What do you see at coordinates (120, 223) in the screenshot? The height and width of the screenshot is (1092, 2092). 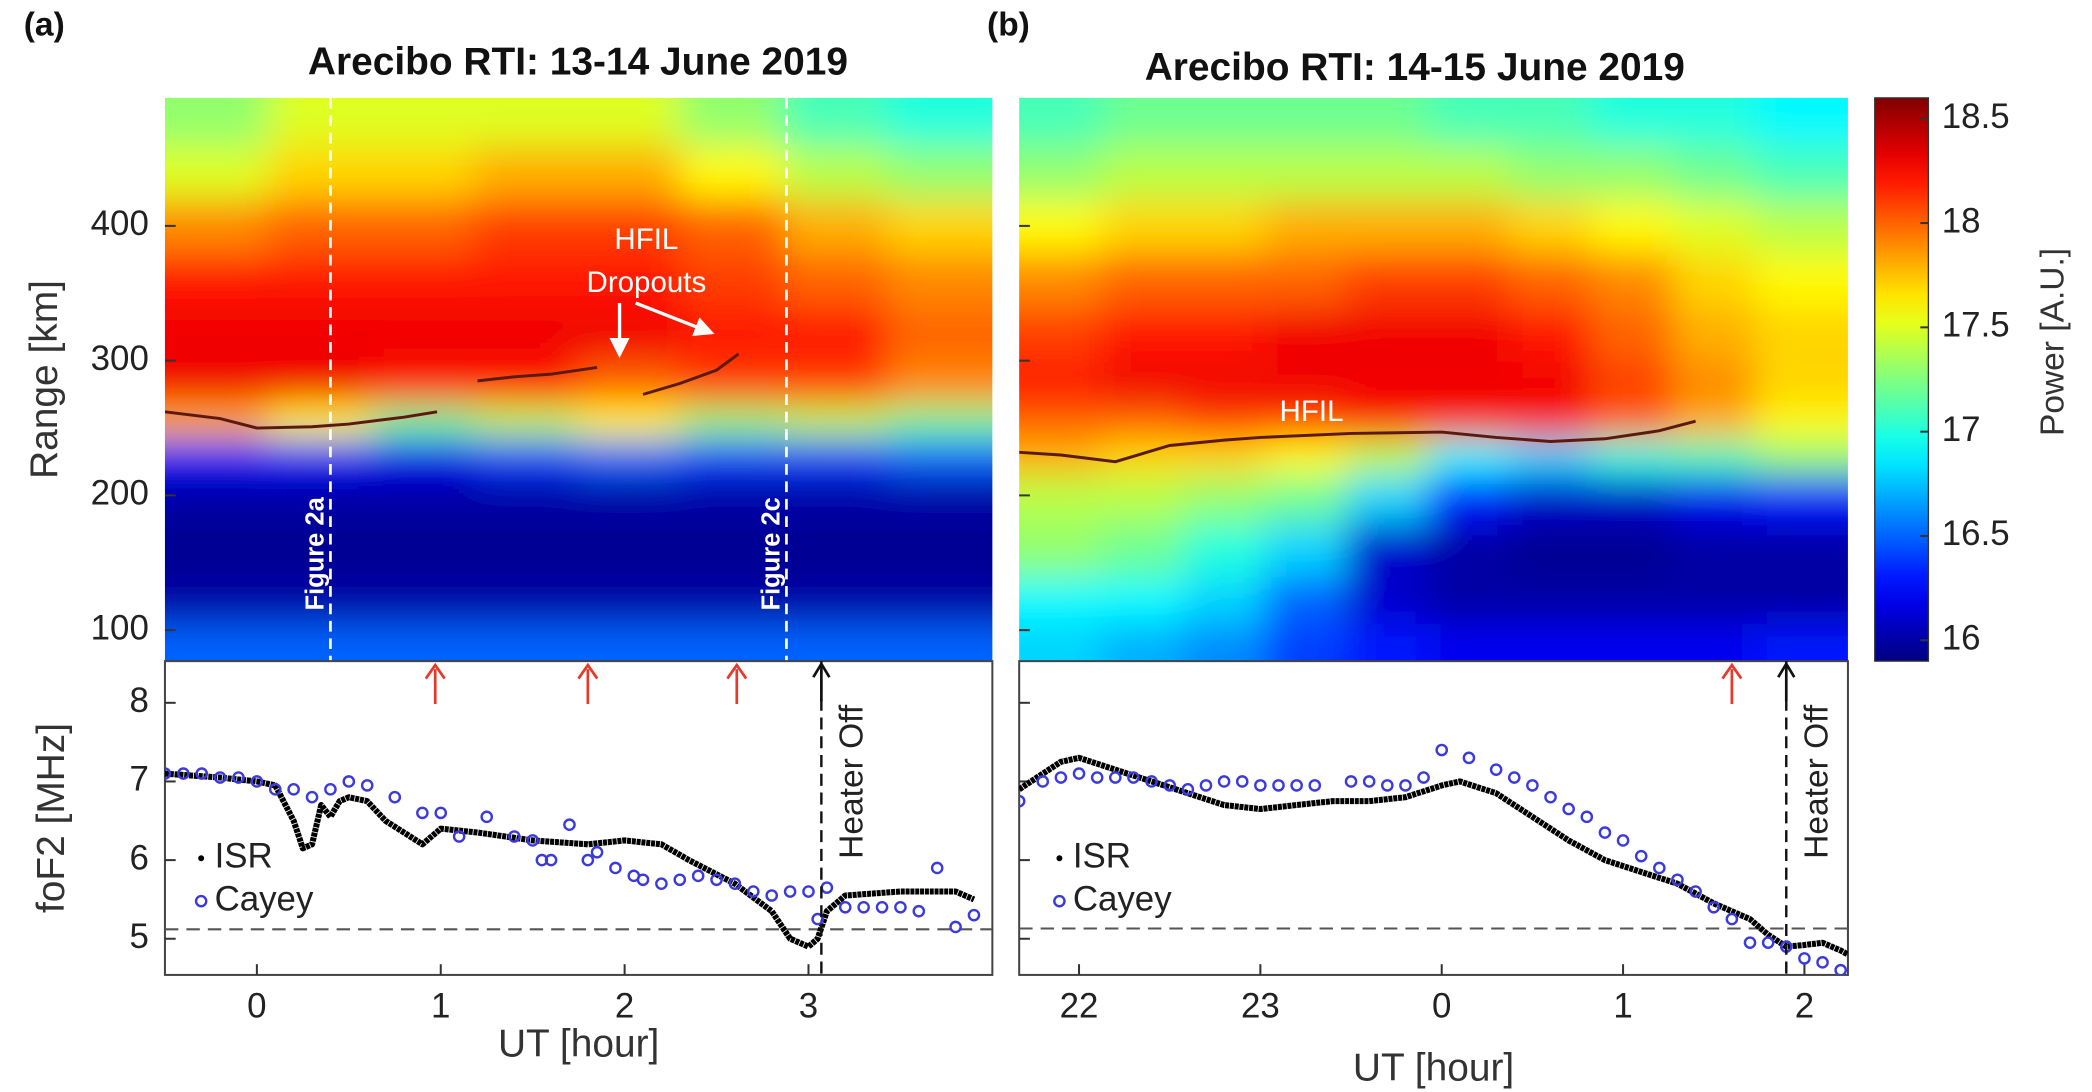 I see `y-tick-label: 400` at bounding box center [120, 223].